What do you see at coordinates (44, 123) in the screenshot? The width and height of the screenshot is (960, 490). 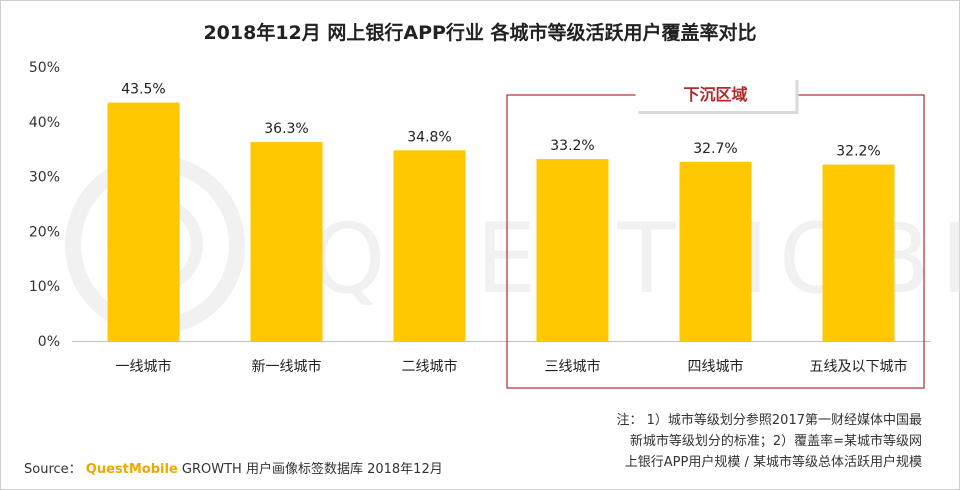 I see `y-tick-label: 40%` at bounding box center [44, 123].